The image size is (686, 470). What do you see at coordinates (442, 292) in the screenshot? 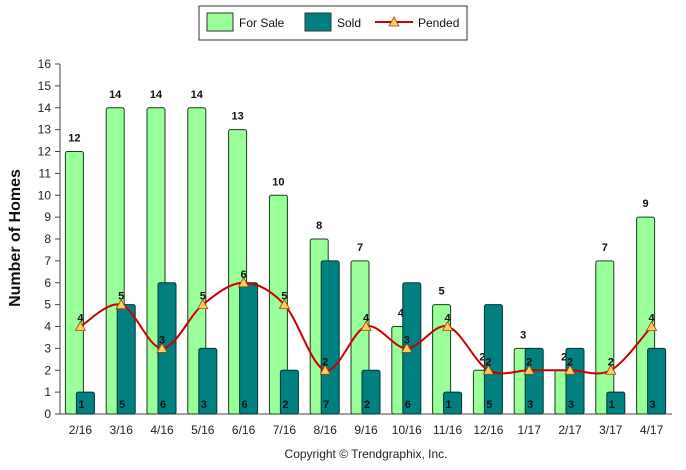
I see `label-for-sale: 5` at bounding box center [442, 292].